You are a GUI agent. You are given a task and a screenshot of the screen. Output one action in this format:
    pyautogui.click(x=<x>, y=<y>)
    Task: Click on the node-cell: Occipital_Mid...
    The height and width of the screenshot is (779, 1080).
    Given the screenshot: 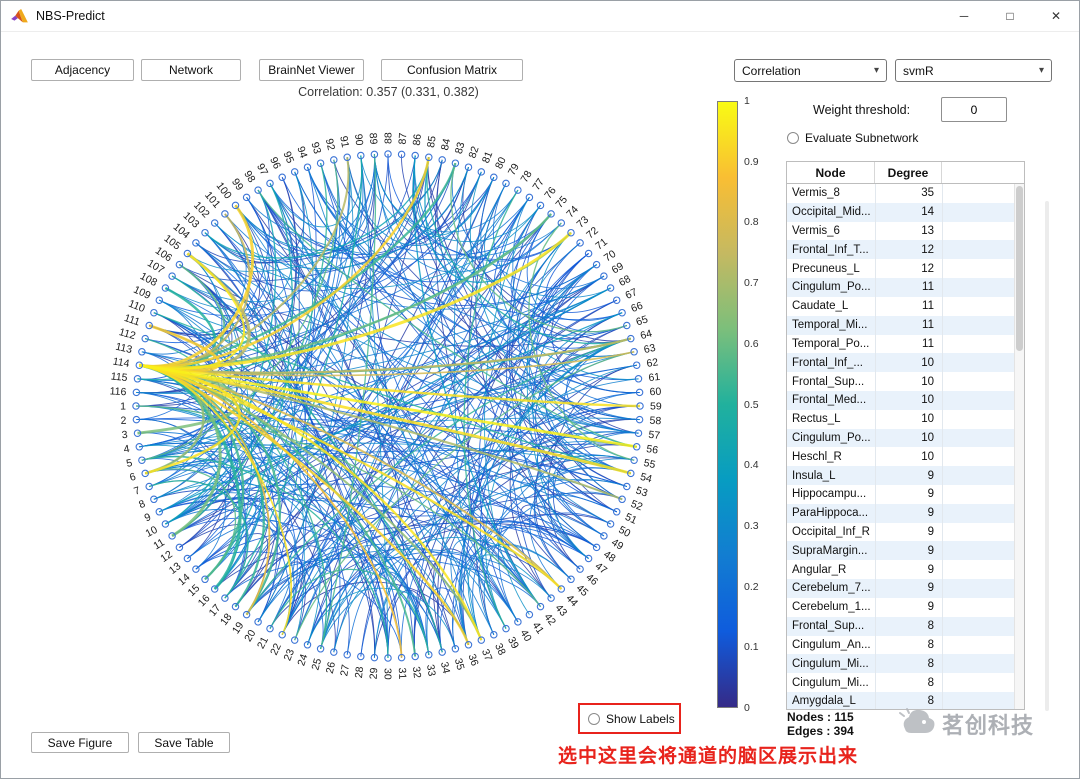 What is the action you would take?
    pyautogui.click(x=831, y=212)
    